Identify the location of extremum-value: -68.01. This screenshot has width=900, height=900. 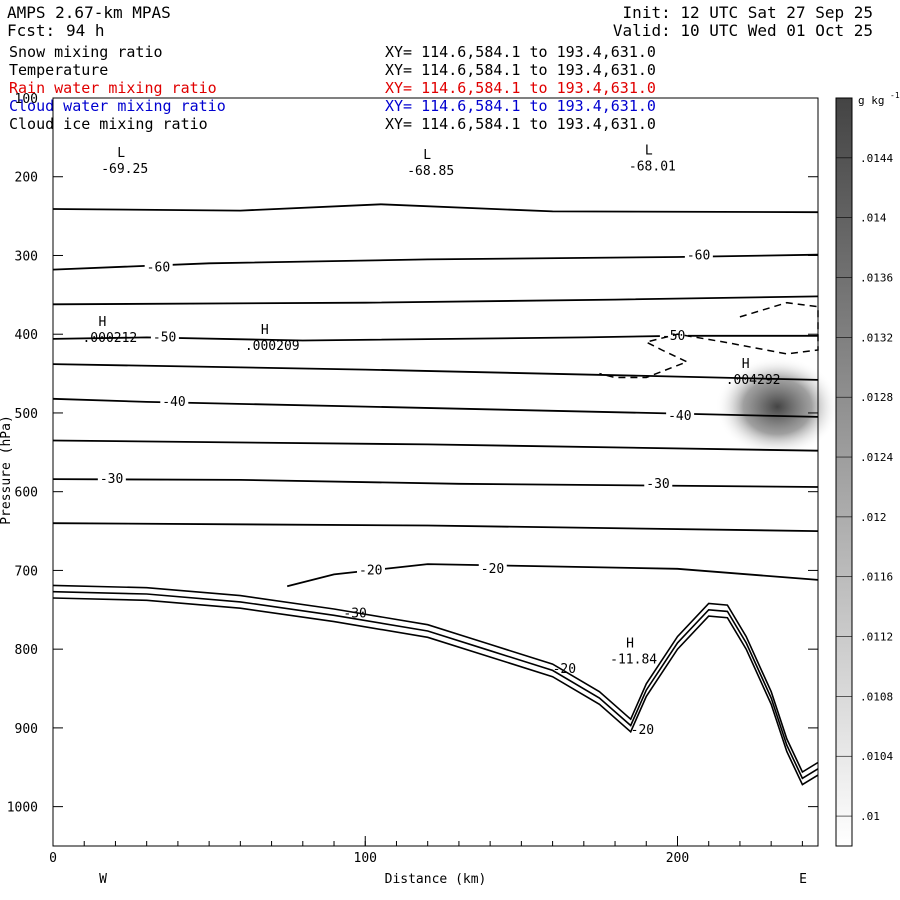
(652, 166).